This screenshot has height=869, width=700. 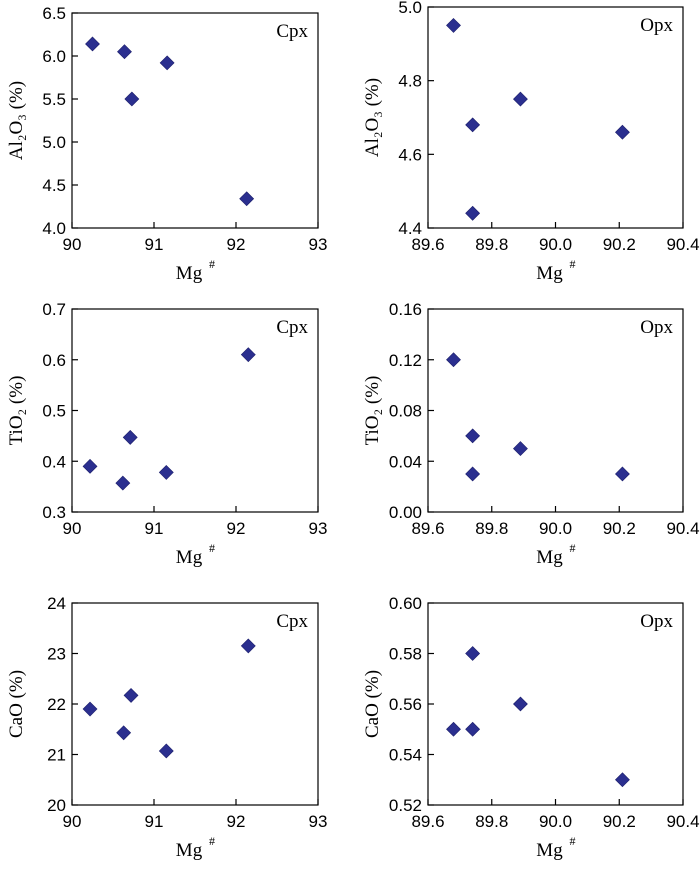 What do you see at coordinates (405, 603) in the screenshot?
I see `y-tick-label: 0.60` at bounding box center [405, 603].